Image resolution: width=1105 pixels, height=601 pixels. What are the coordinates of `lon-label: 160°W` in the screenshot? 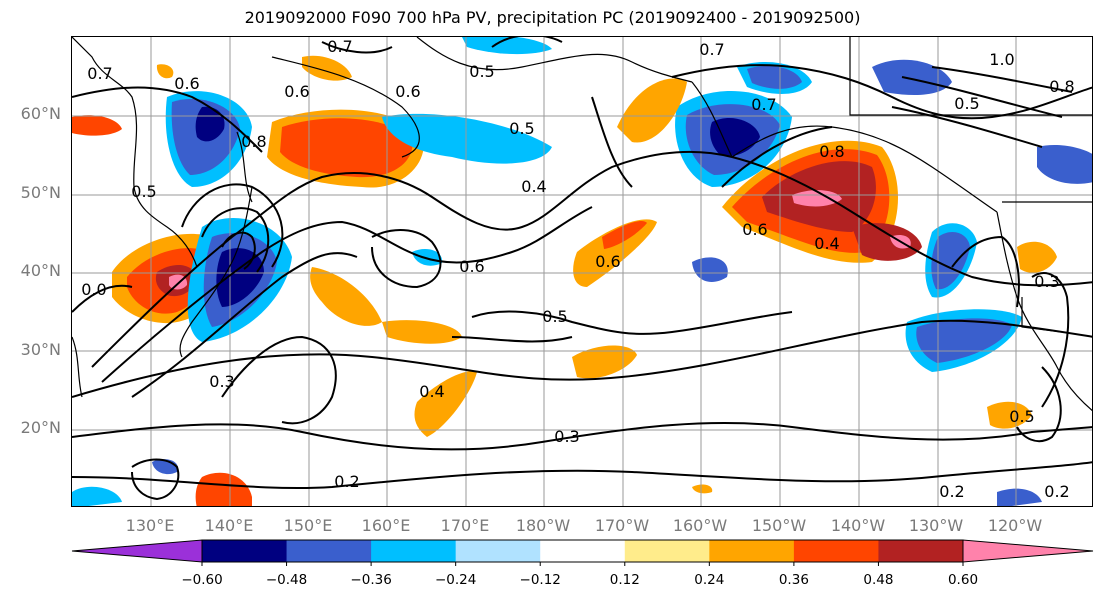 It's located at (700, 525).